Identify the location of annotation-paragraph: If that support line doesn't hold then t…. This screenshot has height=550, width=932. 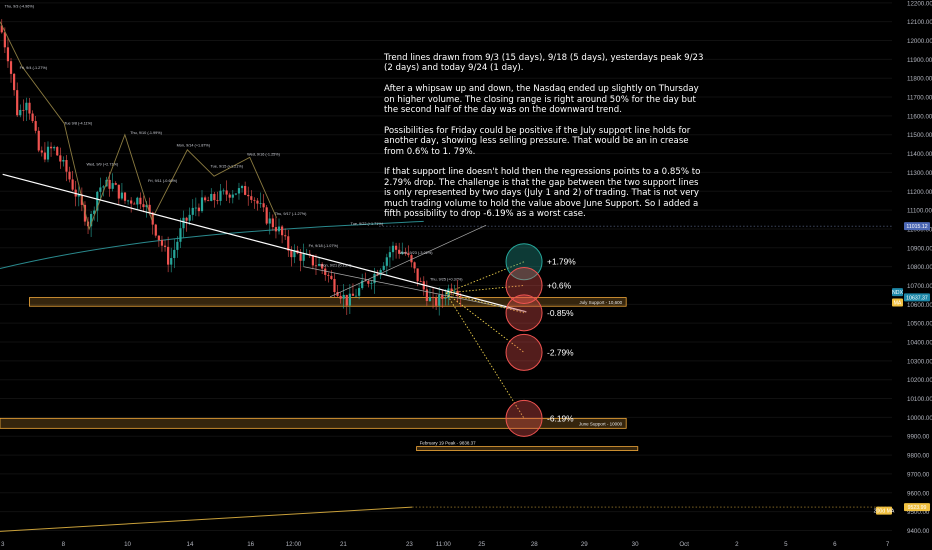
(542, 193).